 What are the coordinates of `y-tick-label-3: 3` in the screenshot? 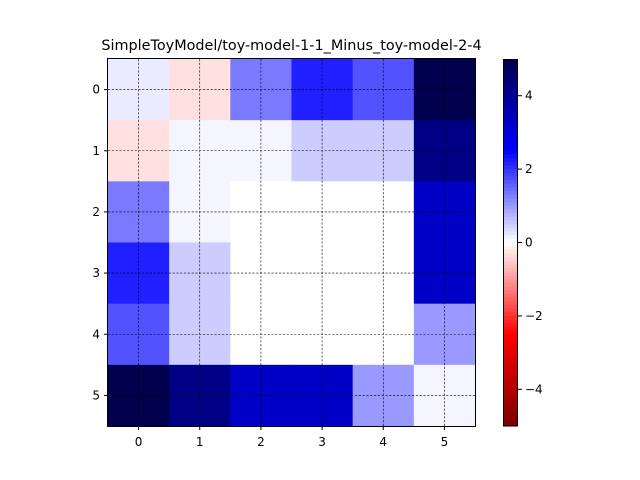 It's located at (96, 273).